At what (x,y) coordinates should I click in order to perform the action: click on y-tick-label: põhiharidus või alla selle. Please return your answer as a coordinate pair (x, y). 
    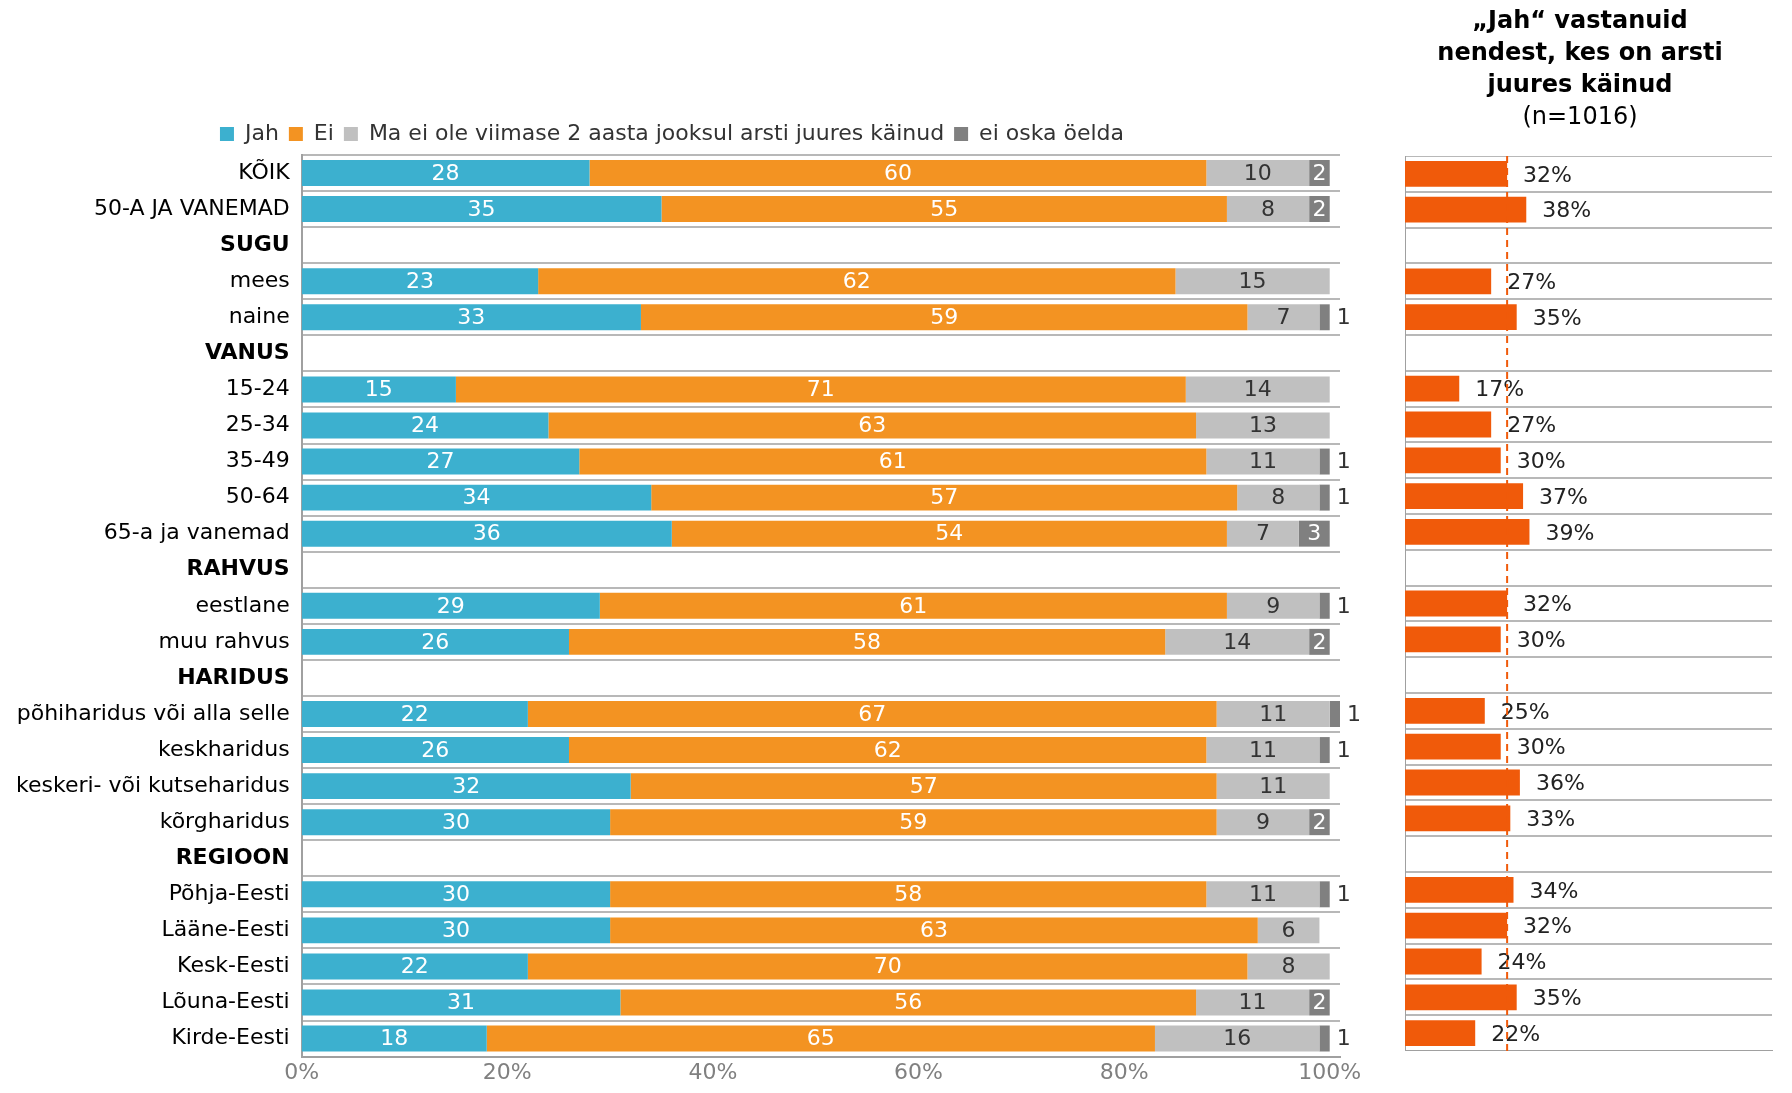
    Looking at the image, I should click on (153, 712).